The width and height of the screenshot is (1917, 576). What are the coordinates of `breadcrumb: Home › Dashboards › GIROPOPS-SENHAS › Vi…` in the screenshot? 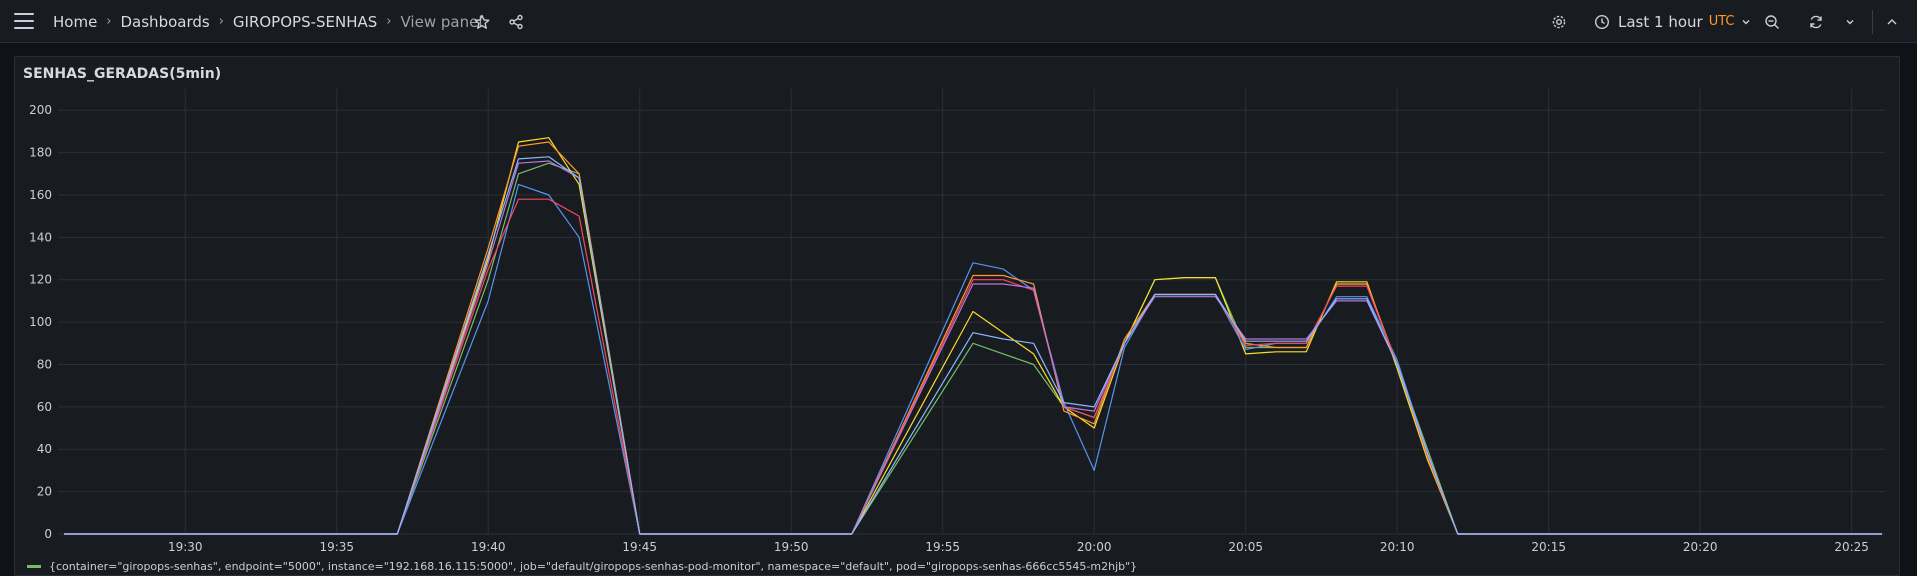 It's located at (267, 21).